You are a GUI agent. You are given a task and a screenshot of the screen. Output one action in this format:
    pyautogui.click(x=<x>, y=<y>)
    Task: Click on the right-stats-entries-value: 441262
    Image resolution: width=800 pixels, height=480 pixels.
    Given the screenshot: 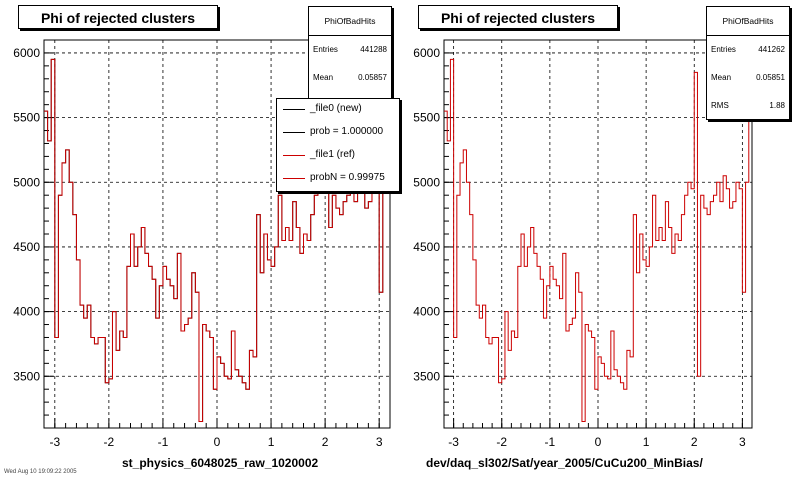 What is the action you would take?
    pyautogui.click(x=771, y=49)
    